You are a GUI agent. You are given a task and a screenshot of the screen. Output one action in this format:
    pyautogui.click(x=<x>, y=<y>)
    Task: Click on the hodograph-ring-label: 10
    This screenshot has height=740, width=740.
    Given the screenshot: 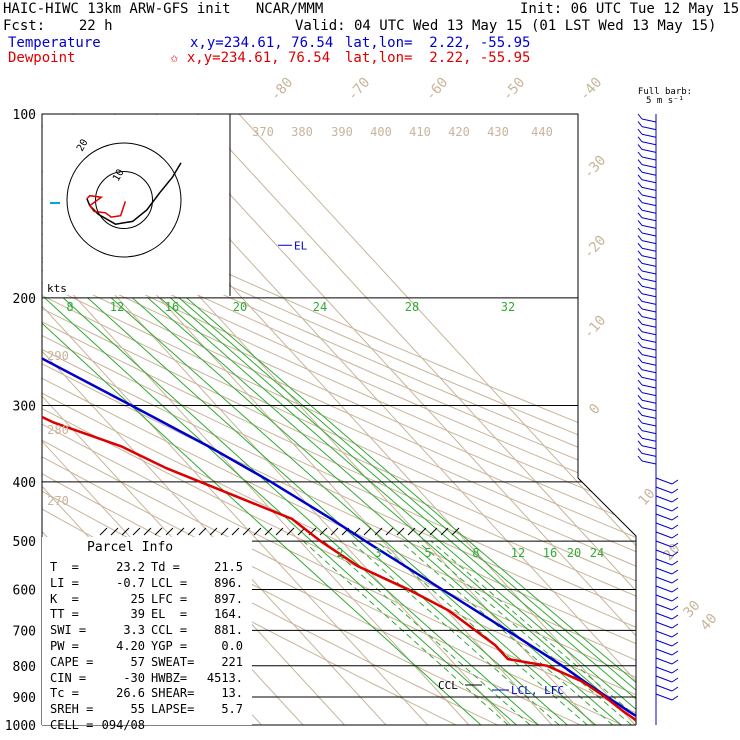 What is the action you would take?
    pyautogui.click(x=119, y=176)
    